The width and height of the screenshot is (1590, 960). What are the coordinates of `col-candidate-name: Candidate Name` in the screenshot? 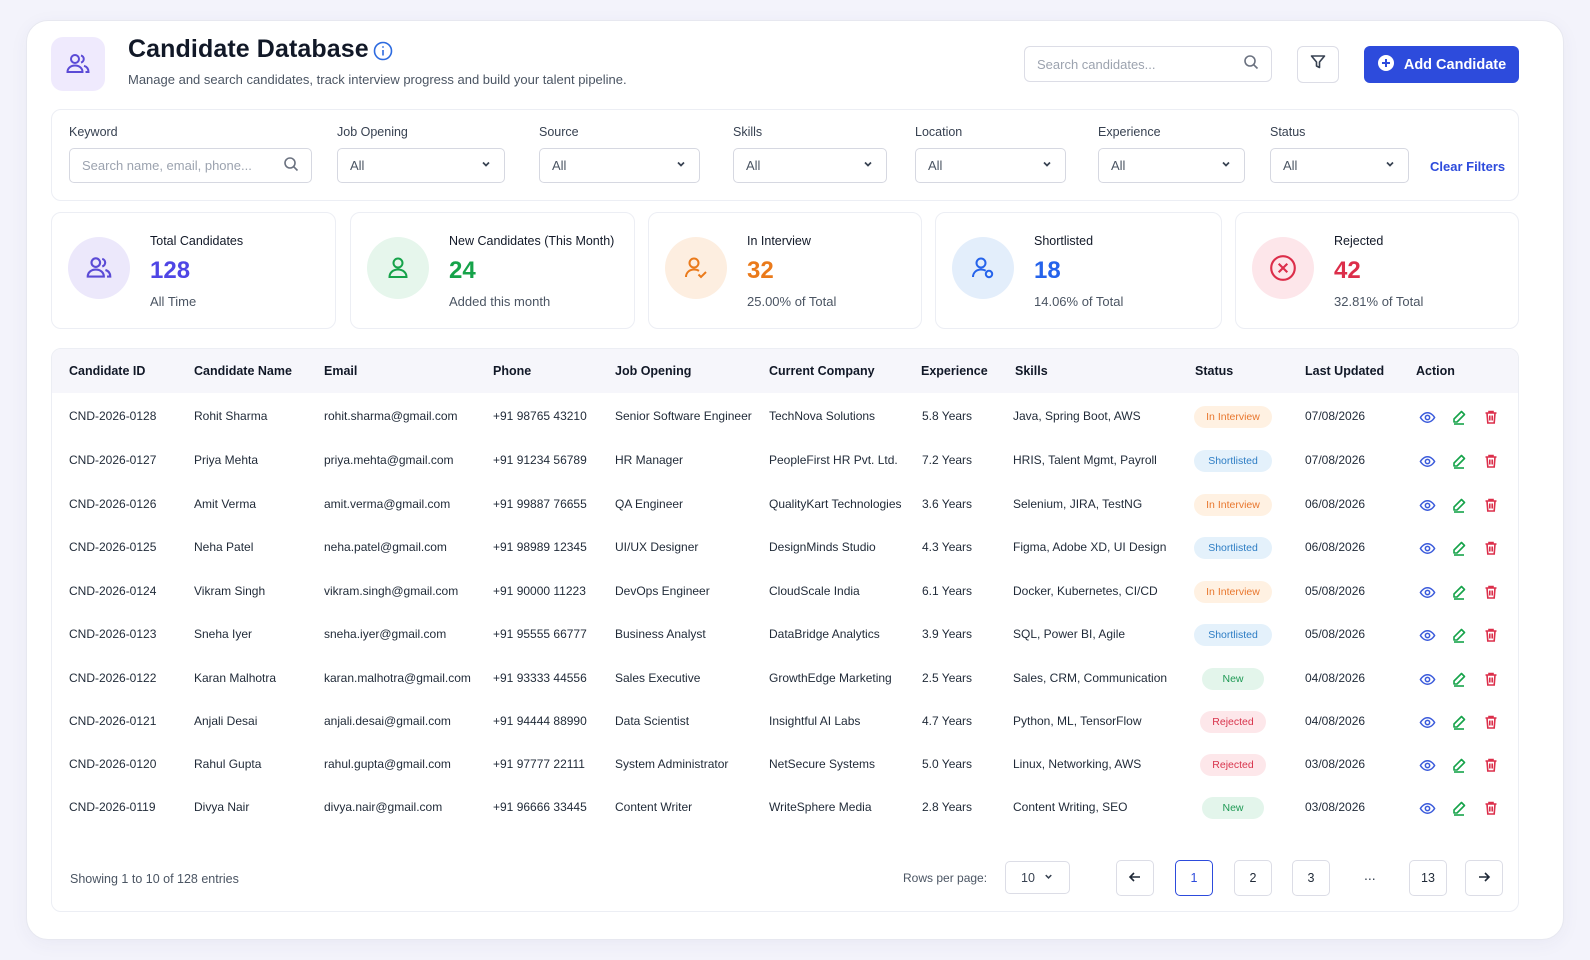 It's located at (243, 371).